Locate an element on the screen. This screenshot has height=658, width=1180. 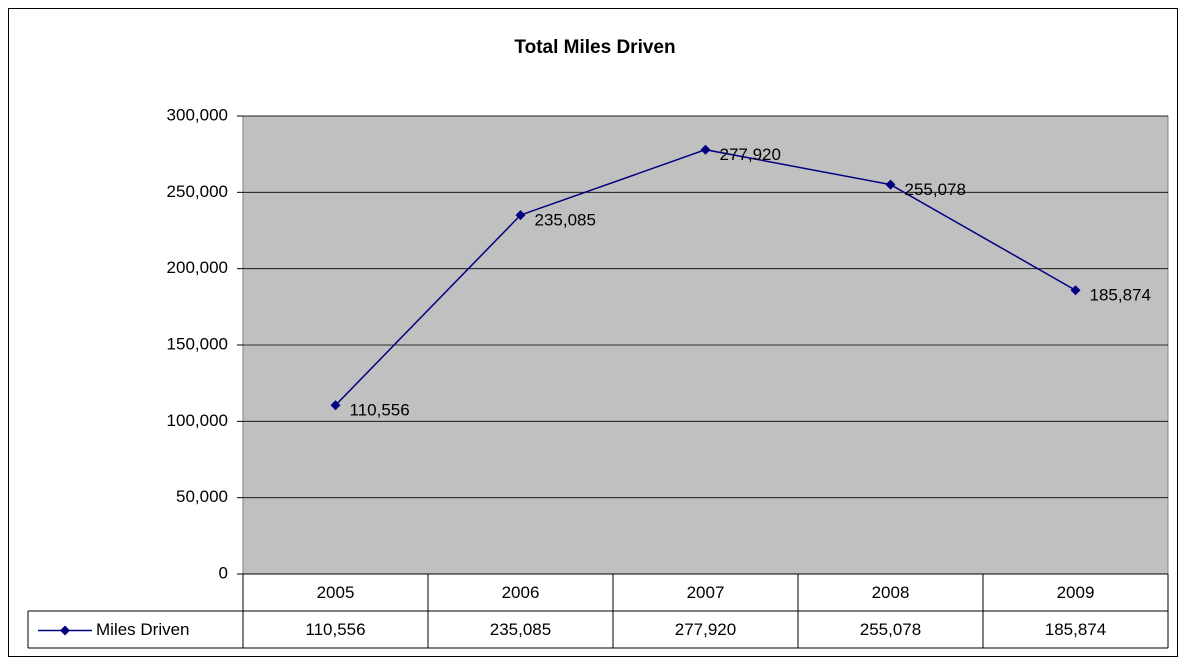
data-label: 110,556 is located at coordinates (380, 410).